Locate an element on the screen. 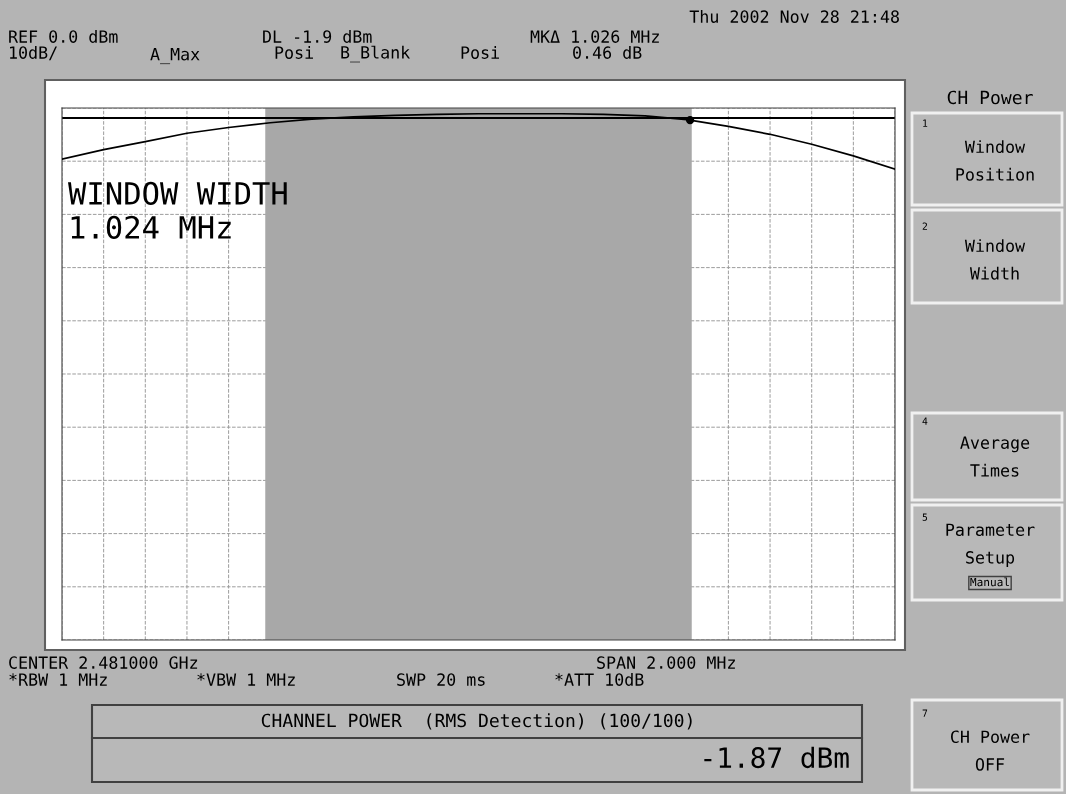  text: CENTER 2.481000 GHz is located at coordinates (103, 662).